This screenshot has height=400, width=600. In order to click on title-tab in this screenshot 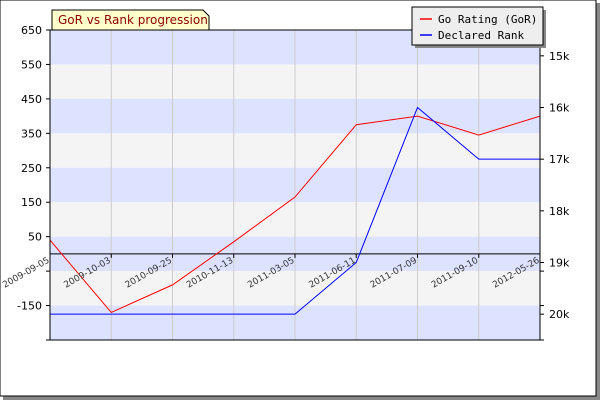, I will do `click(130, 20)`.